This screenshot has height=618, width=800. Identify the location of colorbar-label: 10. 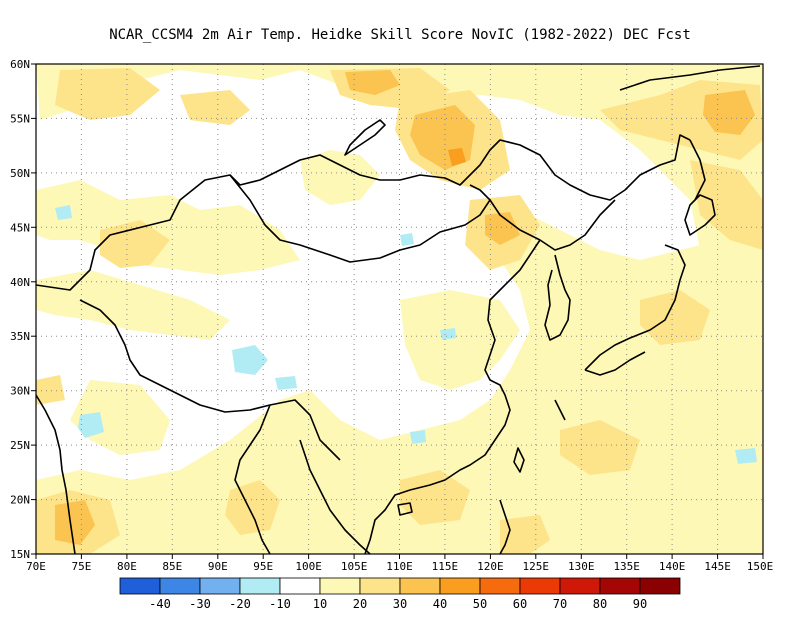
(320, 604).